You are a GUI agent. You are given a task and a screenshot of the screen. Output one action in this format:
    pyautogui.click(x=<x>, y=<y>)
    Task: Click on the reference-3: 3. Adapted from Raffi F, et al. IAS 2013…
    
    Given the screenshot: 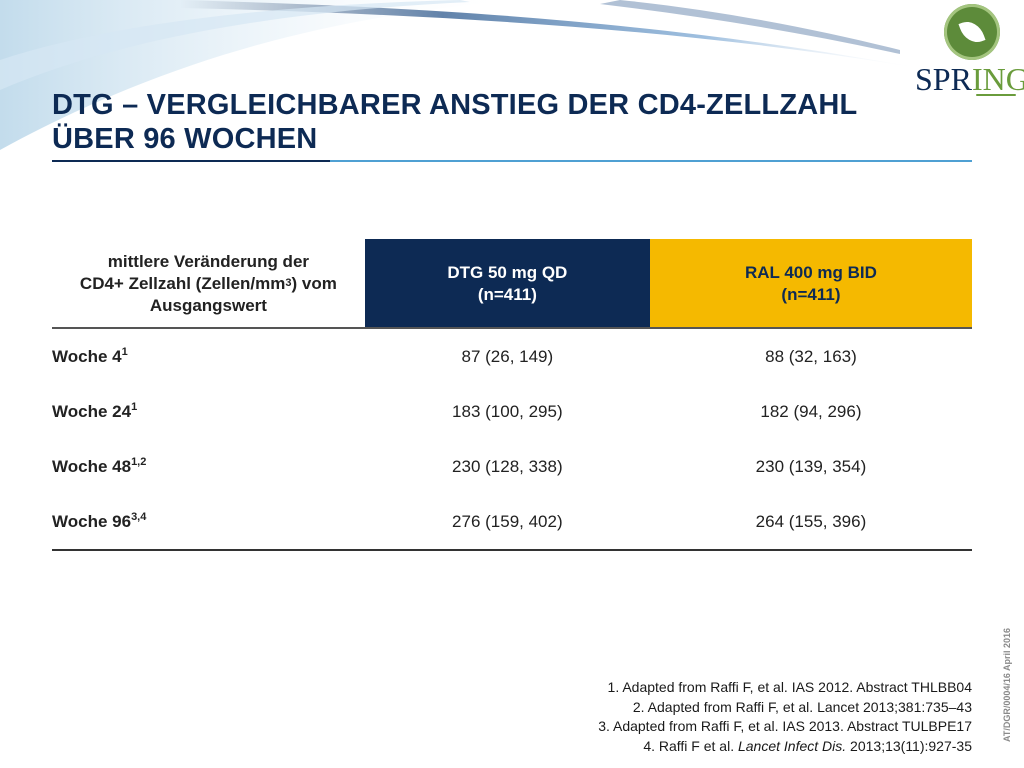 What is the action you would take?
    pyautogui.click(x=785, y=726)
    